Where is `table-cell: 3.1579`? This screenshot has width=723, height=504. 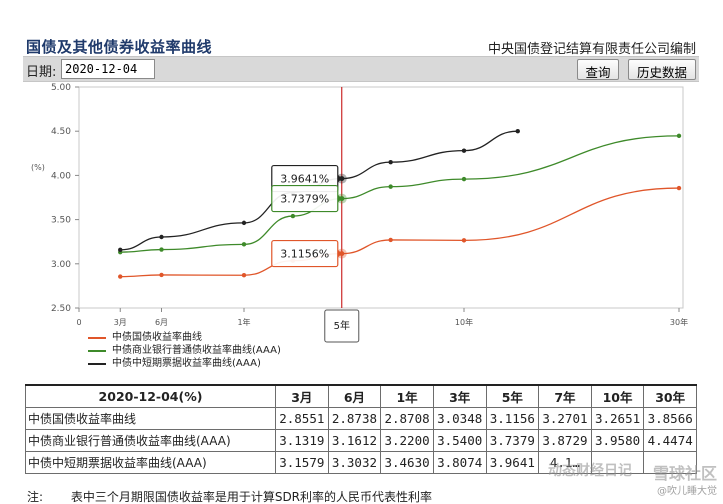 table-cell: 3.1579 is located at coordinates (302, 462).